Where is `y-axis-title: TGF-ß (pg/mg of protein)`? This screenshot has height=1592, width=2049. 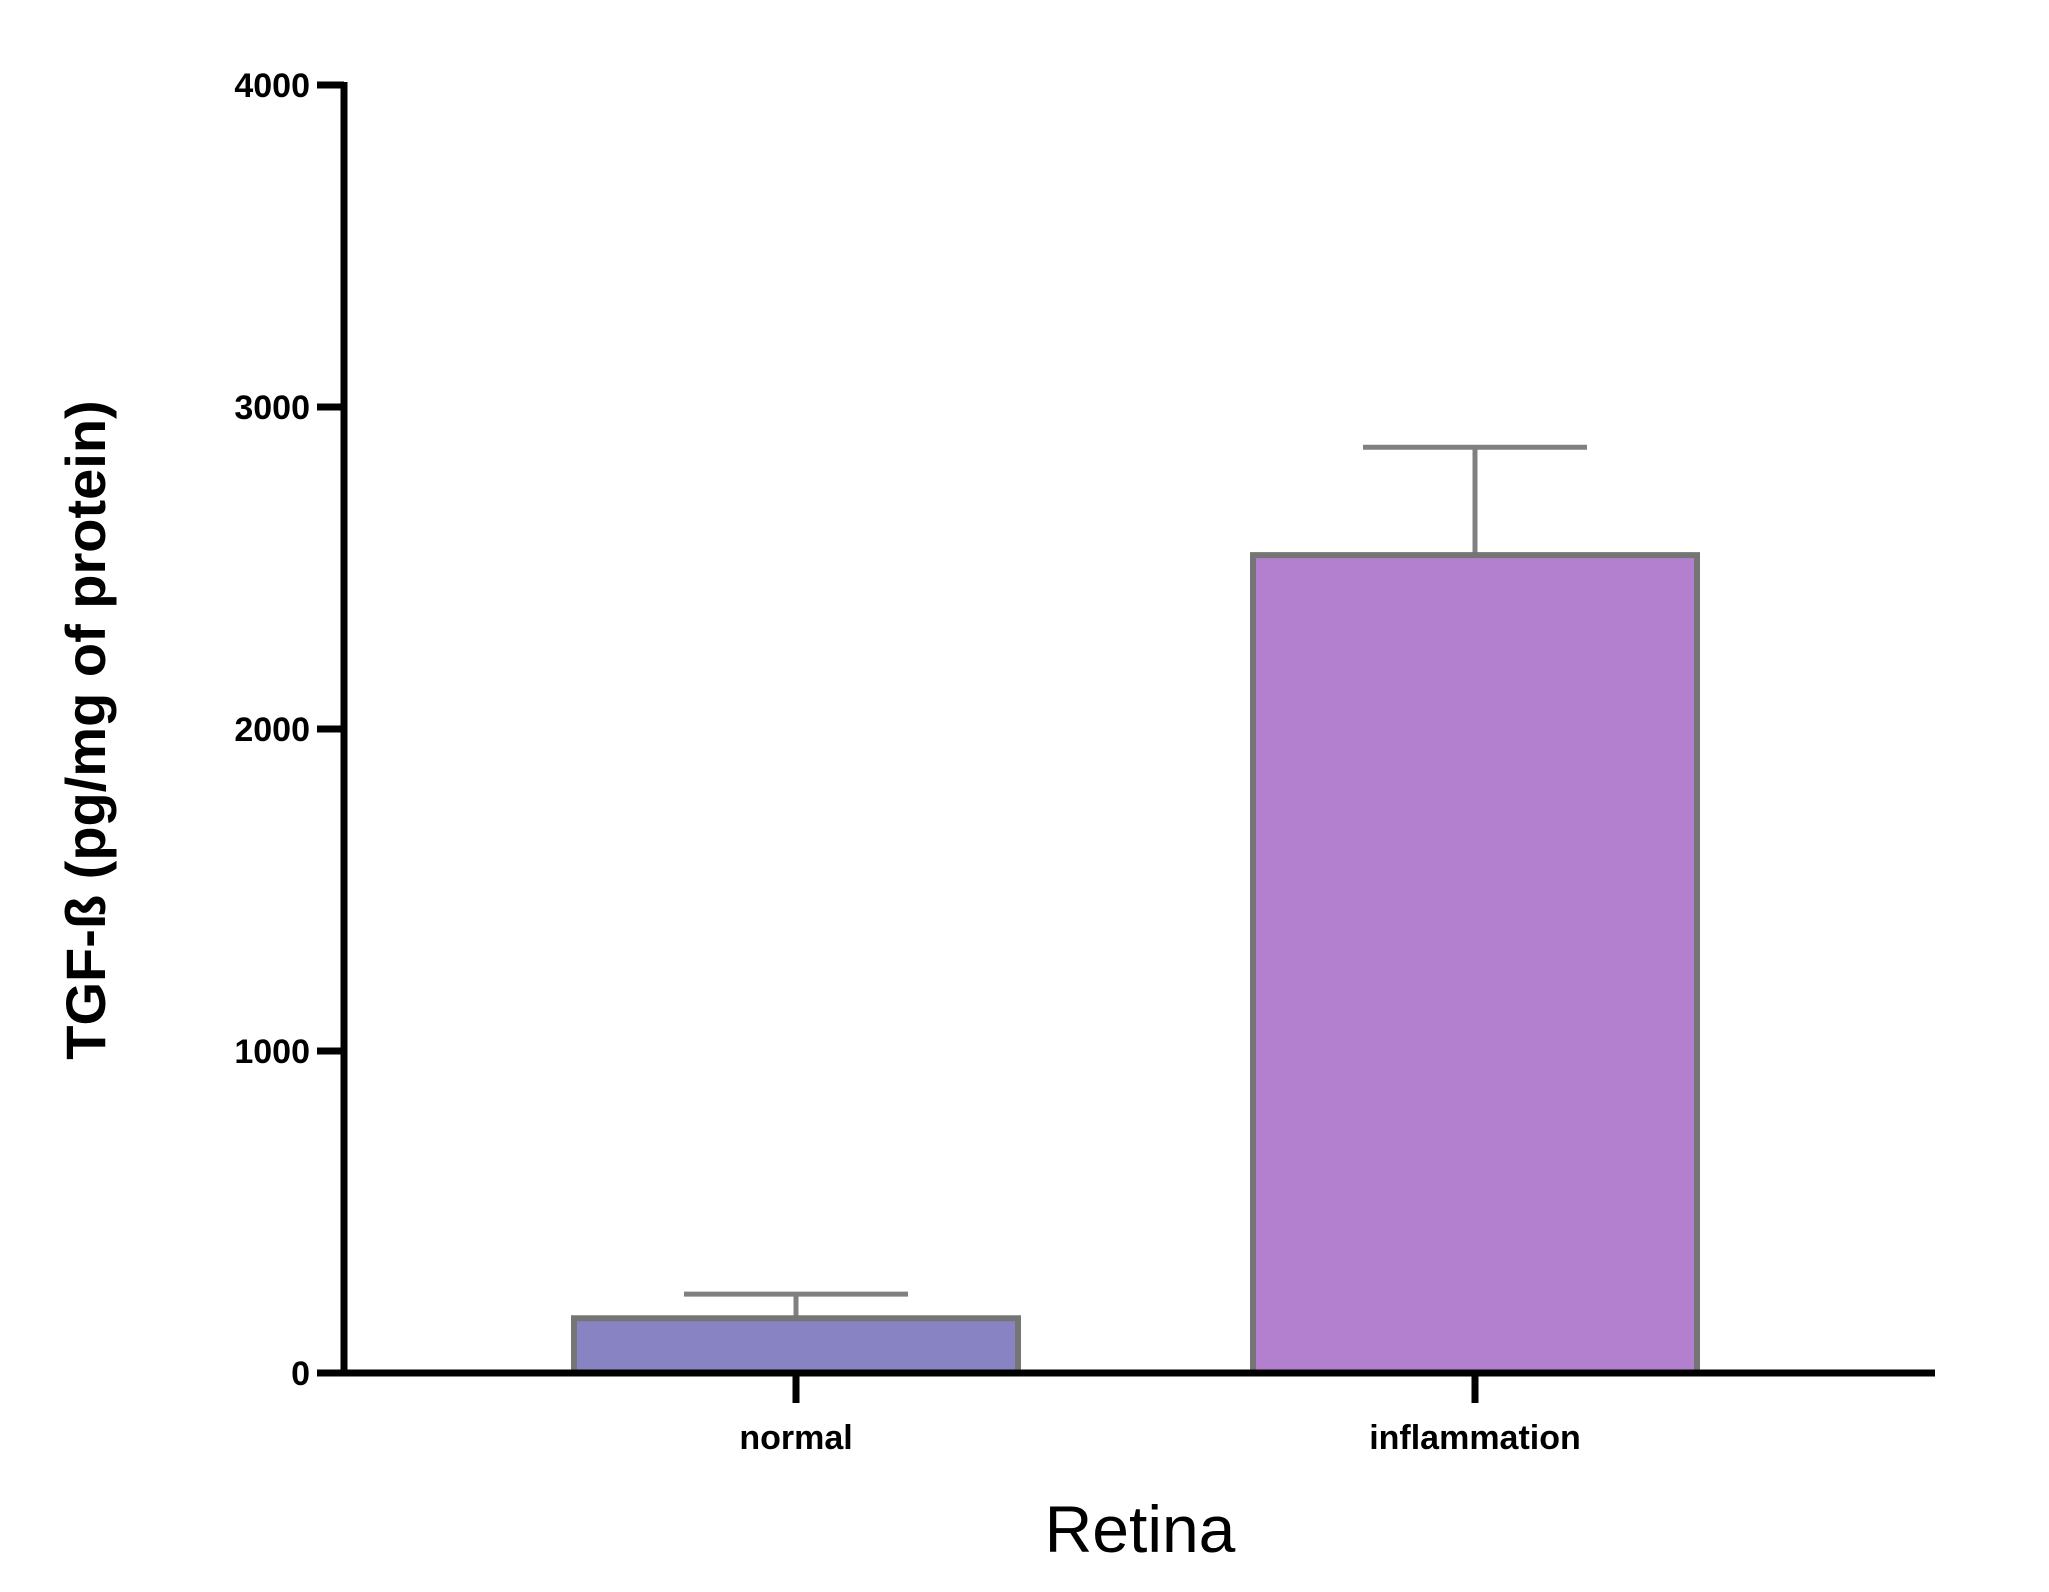 y-axis-title: TGF-ß (pg/mg of protein) is located at coordinates (85, 729).